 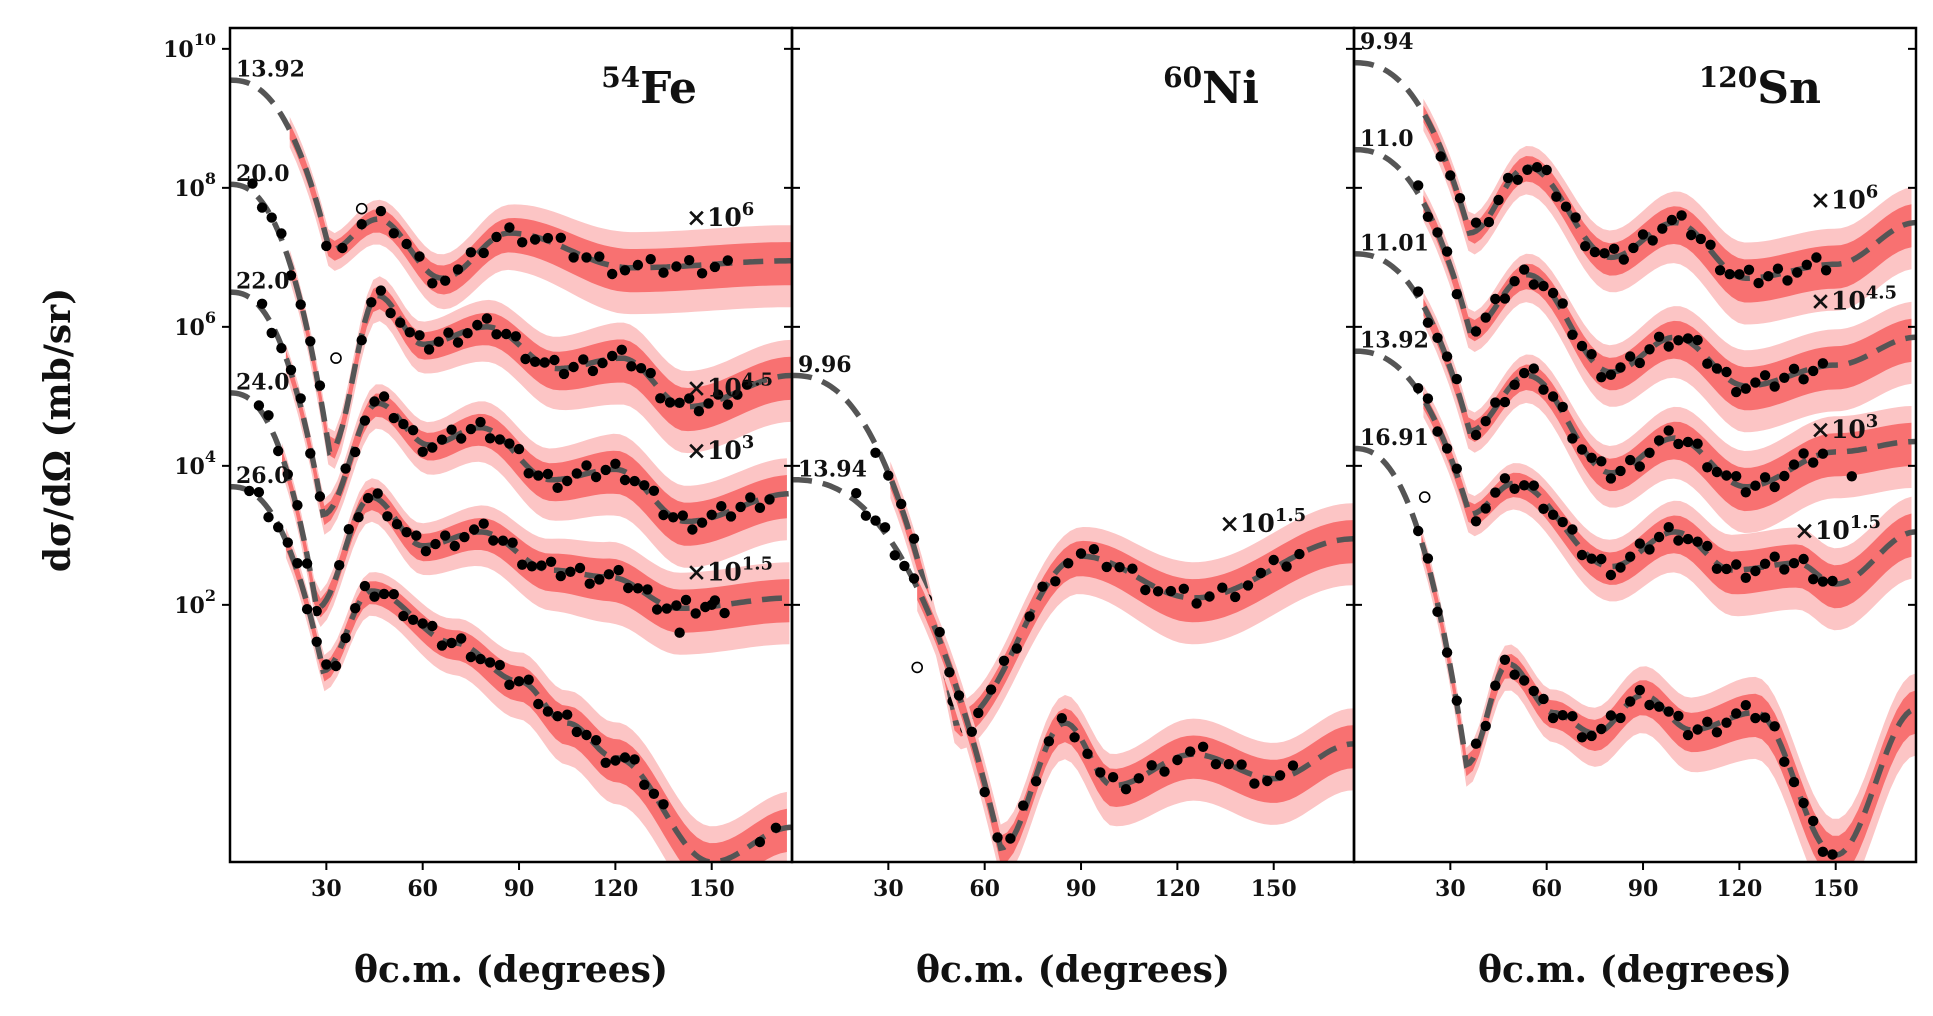 What do you see at coordinates (519, 889) in the screenshot?
I see `x-tick-label: 90` at bounding box center [519, 889].